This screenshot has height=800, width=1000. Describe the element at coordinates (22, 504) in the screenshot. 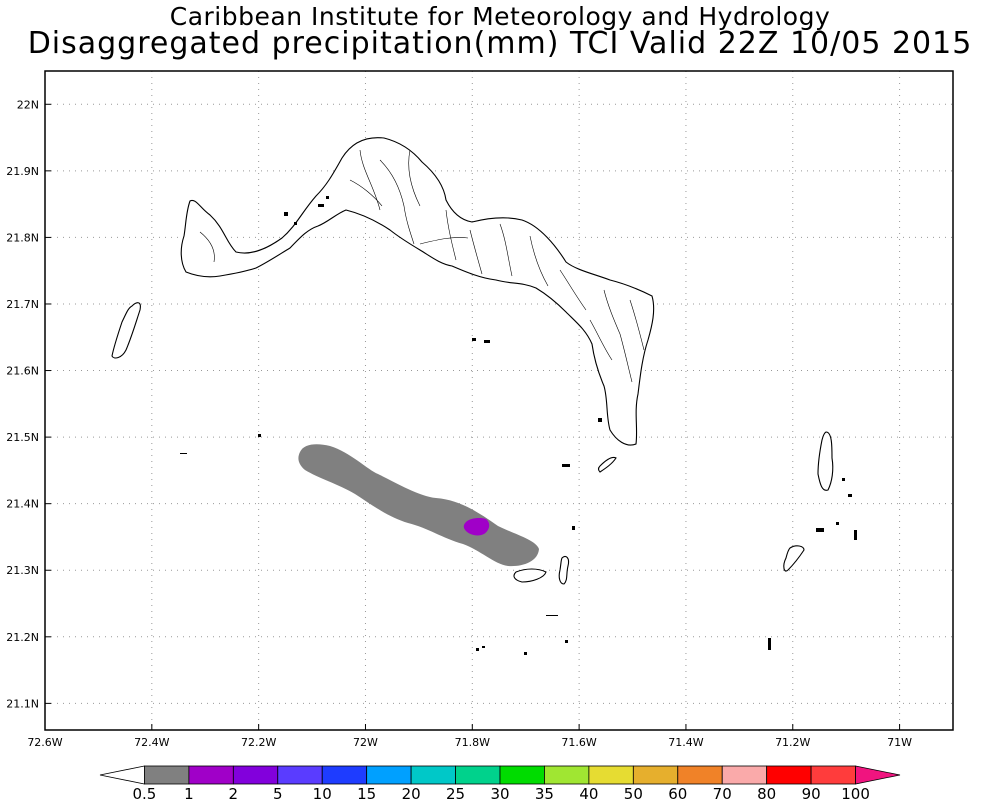

I see `lat-tick-label: 21.4N` at that location.